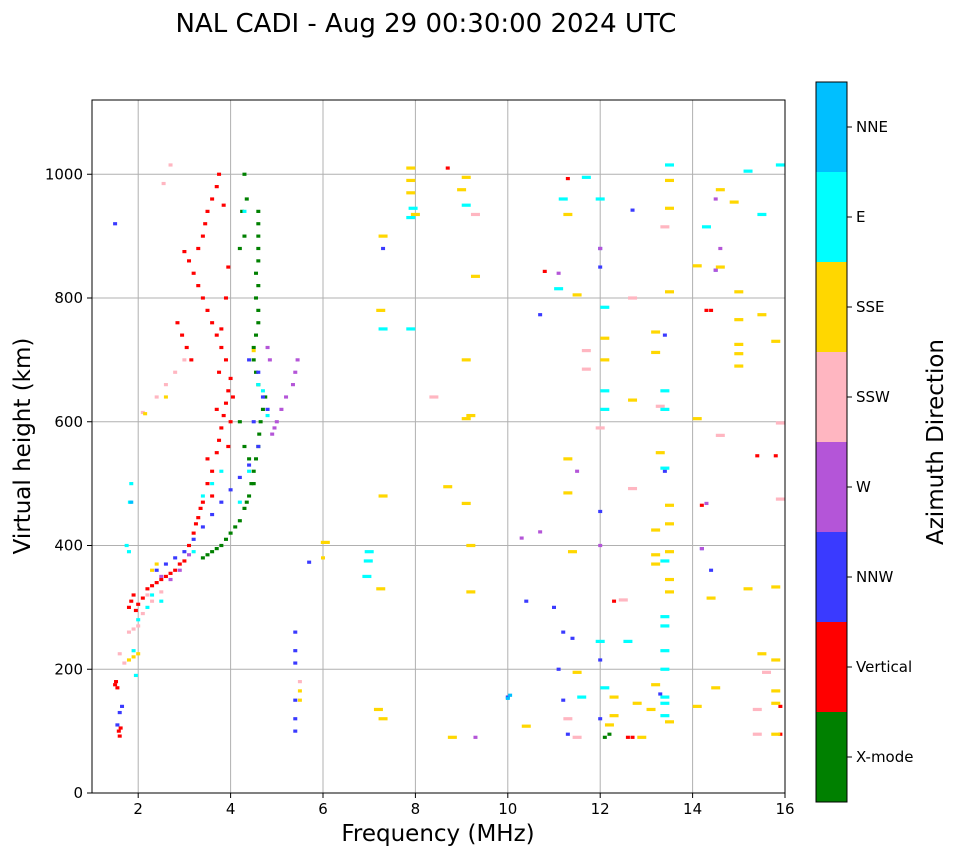 Image resolution: width=958 pixels, height=857 pixels. I want to click on x-axis-label: Frequency (MHz), so click(437, 834).